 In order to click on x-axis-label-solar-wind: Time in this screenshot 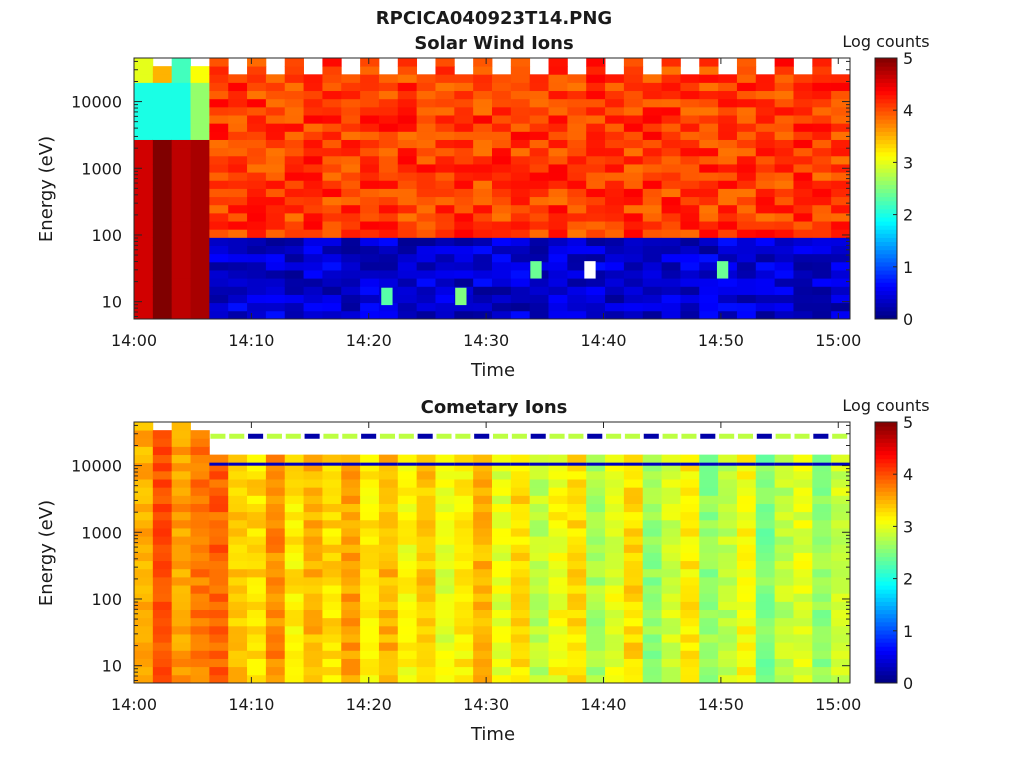, I will do `click(492, 370)`.